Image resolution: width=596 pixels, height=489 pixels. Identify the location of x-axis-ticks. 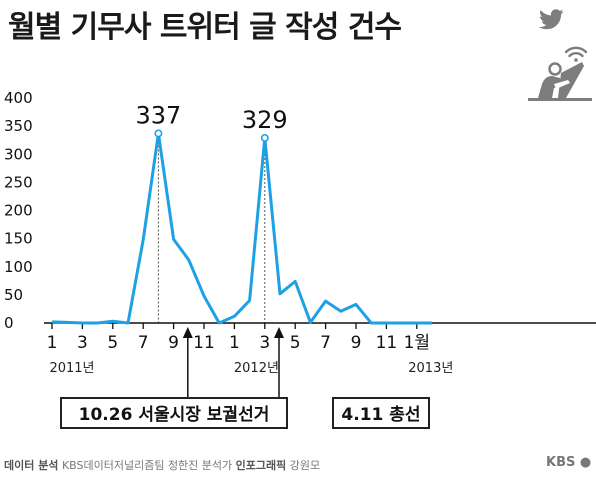
(234, 326).